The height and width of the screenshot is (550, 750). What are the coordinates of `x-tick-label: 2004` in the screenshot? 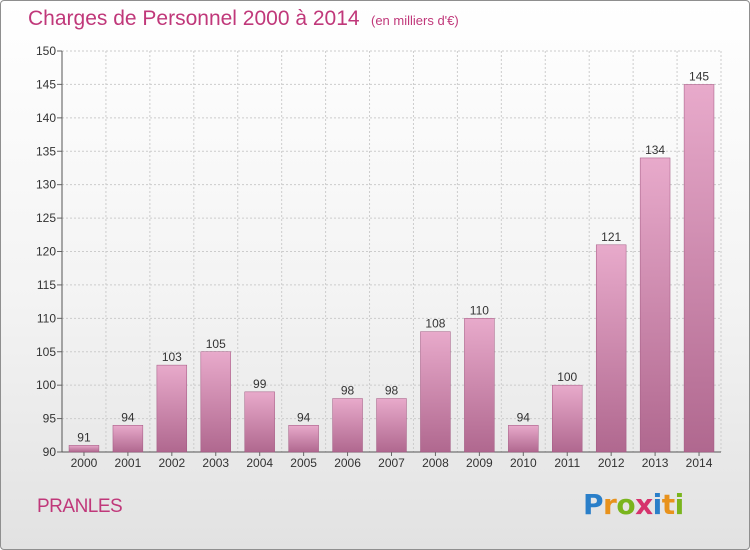 It's located at (259, 463).